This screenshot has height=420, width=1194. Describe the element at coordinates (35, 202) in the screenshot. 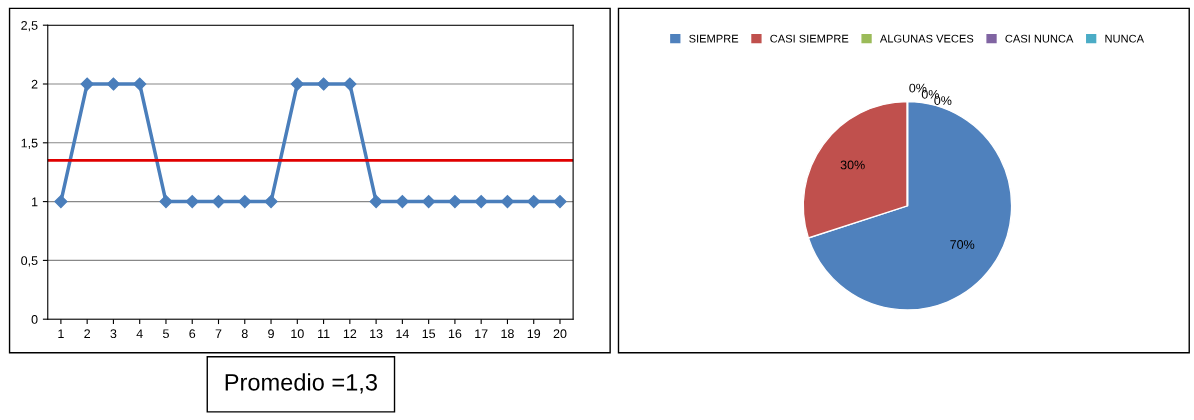

I see `y-tick-label: 1` at that location.